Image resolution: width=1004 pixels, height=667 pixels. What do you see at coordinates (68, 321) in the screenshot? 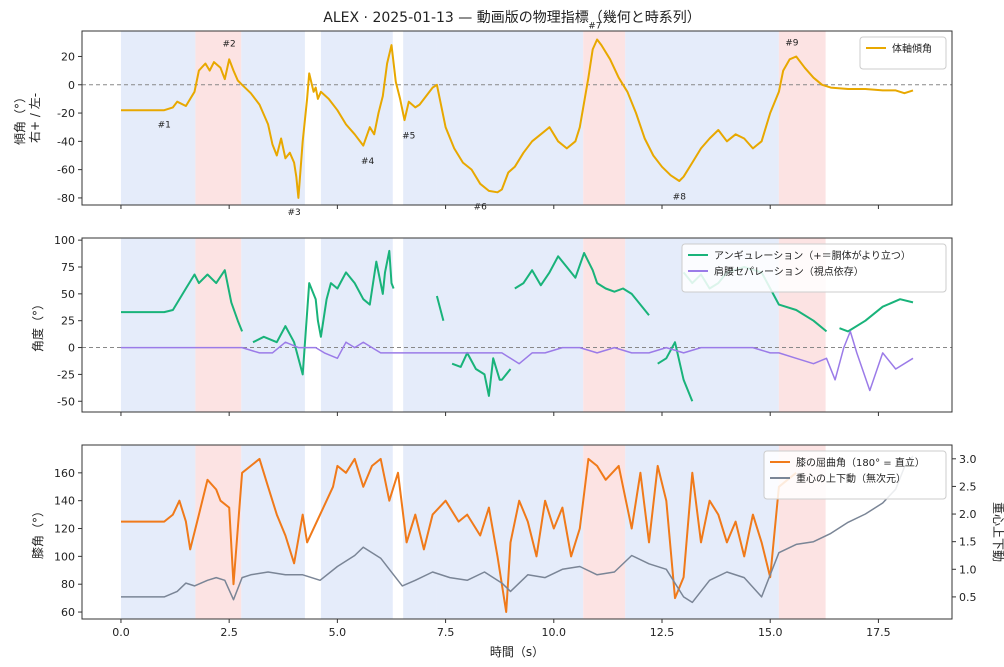
I see `y-tick-label: 25` at bounding box center [68, 321].